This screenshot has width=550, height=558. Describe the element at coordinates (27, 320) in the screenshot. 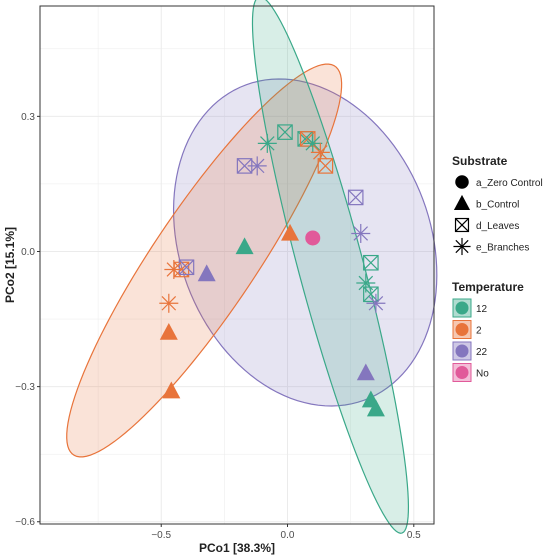

I see `y-axis-ticks: 0.3 0.0 −0.3 −0.6` at that location.